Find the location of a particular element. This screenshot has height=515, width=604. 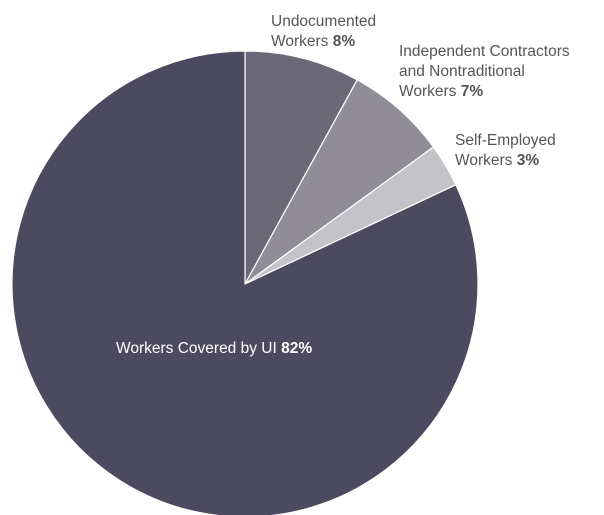

slice-value-label: 82% is located at coordinates (296, 348).